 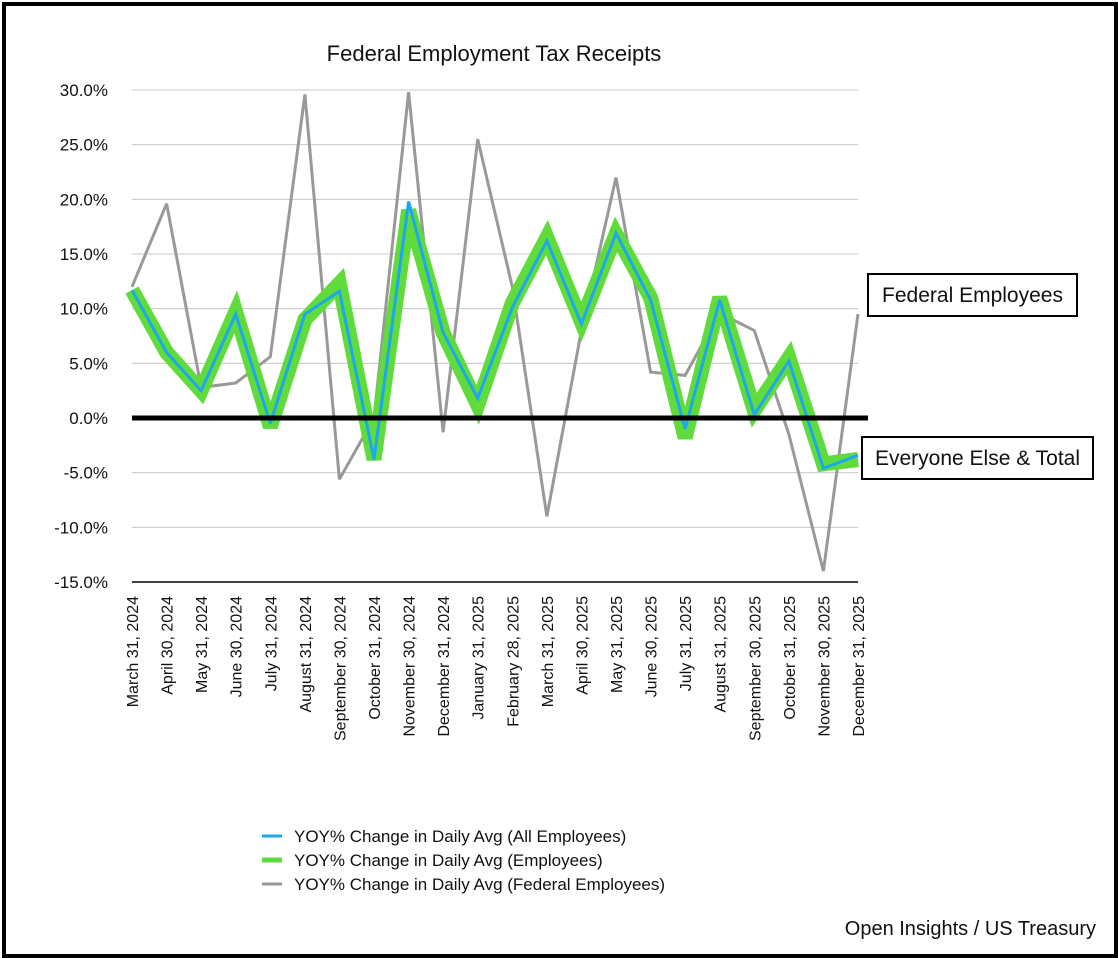 What do you see at coordinates (202, 644) in the screenshot?
I see `x-tick-label: May 31, 2024` at bounding box center [202, 644].